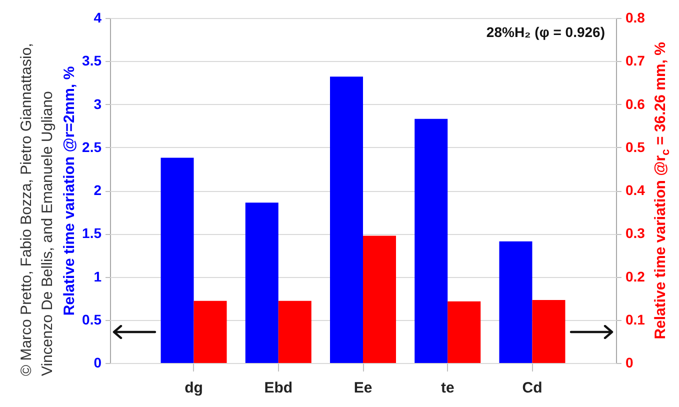 The height and width of the screenshot is (407, 679). What do you see at coordinates (37, 209) in the screenshot?
I see `text: © Marco Pretto, Fabio Bozza, Pietro Giannattasio, Vincenzo De Bellis, and Emanuele Ugliano` at bounding box center [37, 209].